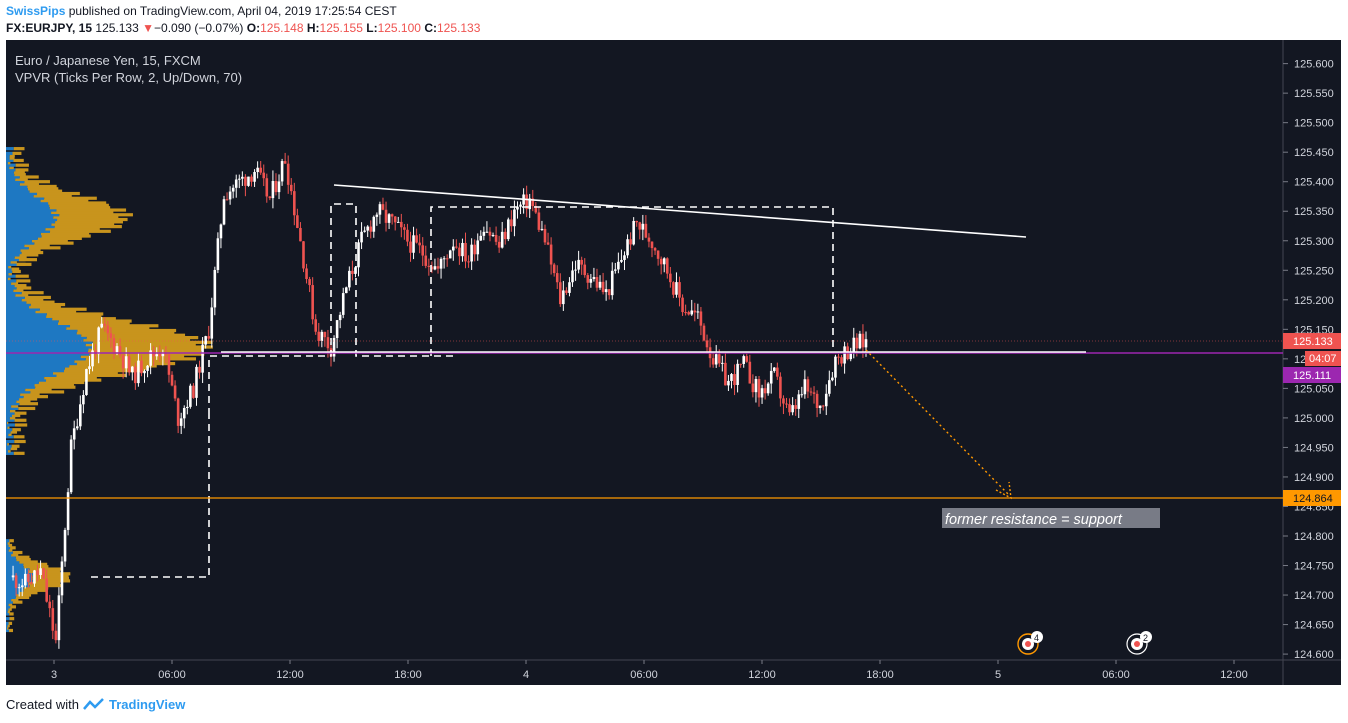 This screenshot has width=1348, height=723. Describe the element at coordinates (1314, 242) in the screenshot. I see `price-tick-label: 125.300` at that location.